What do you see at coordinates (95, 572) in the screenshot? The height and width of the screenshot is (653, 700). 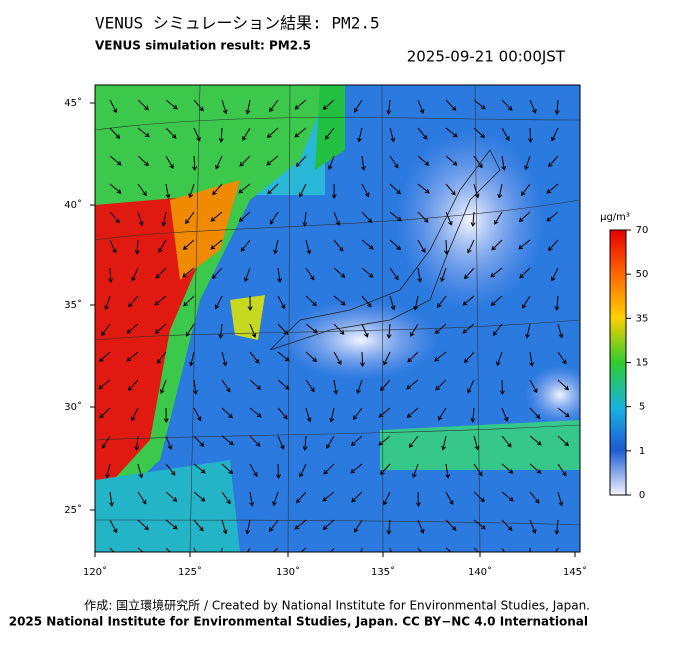 I see `lon-label: 120˚` at bounding box center [95, 572].